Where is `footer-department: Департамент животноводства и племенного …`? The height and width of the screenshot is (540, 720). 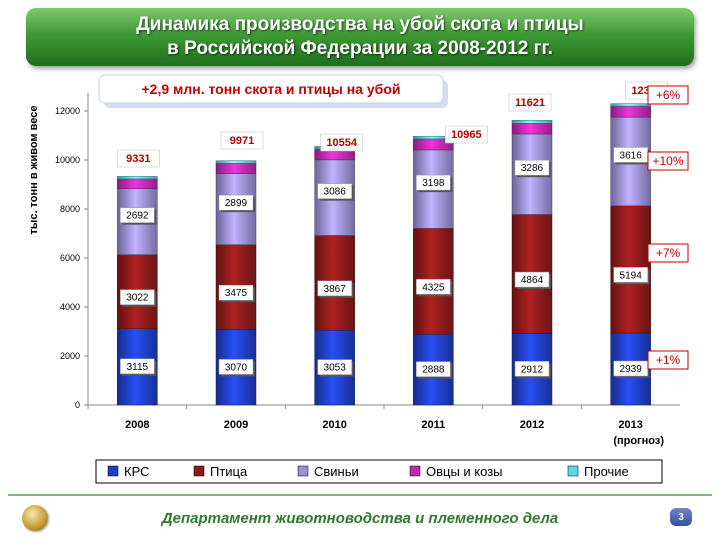 footer-department: Департамент животноводства и племенного … is located at coordinates (360, 518).